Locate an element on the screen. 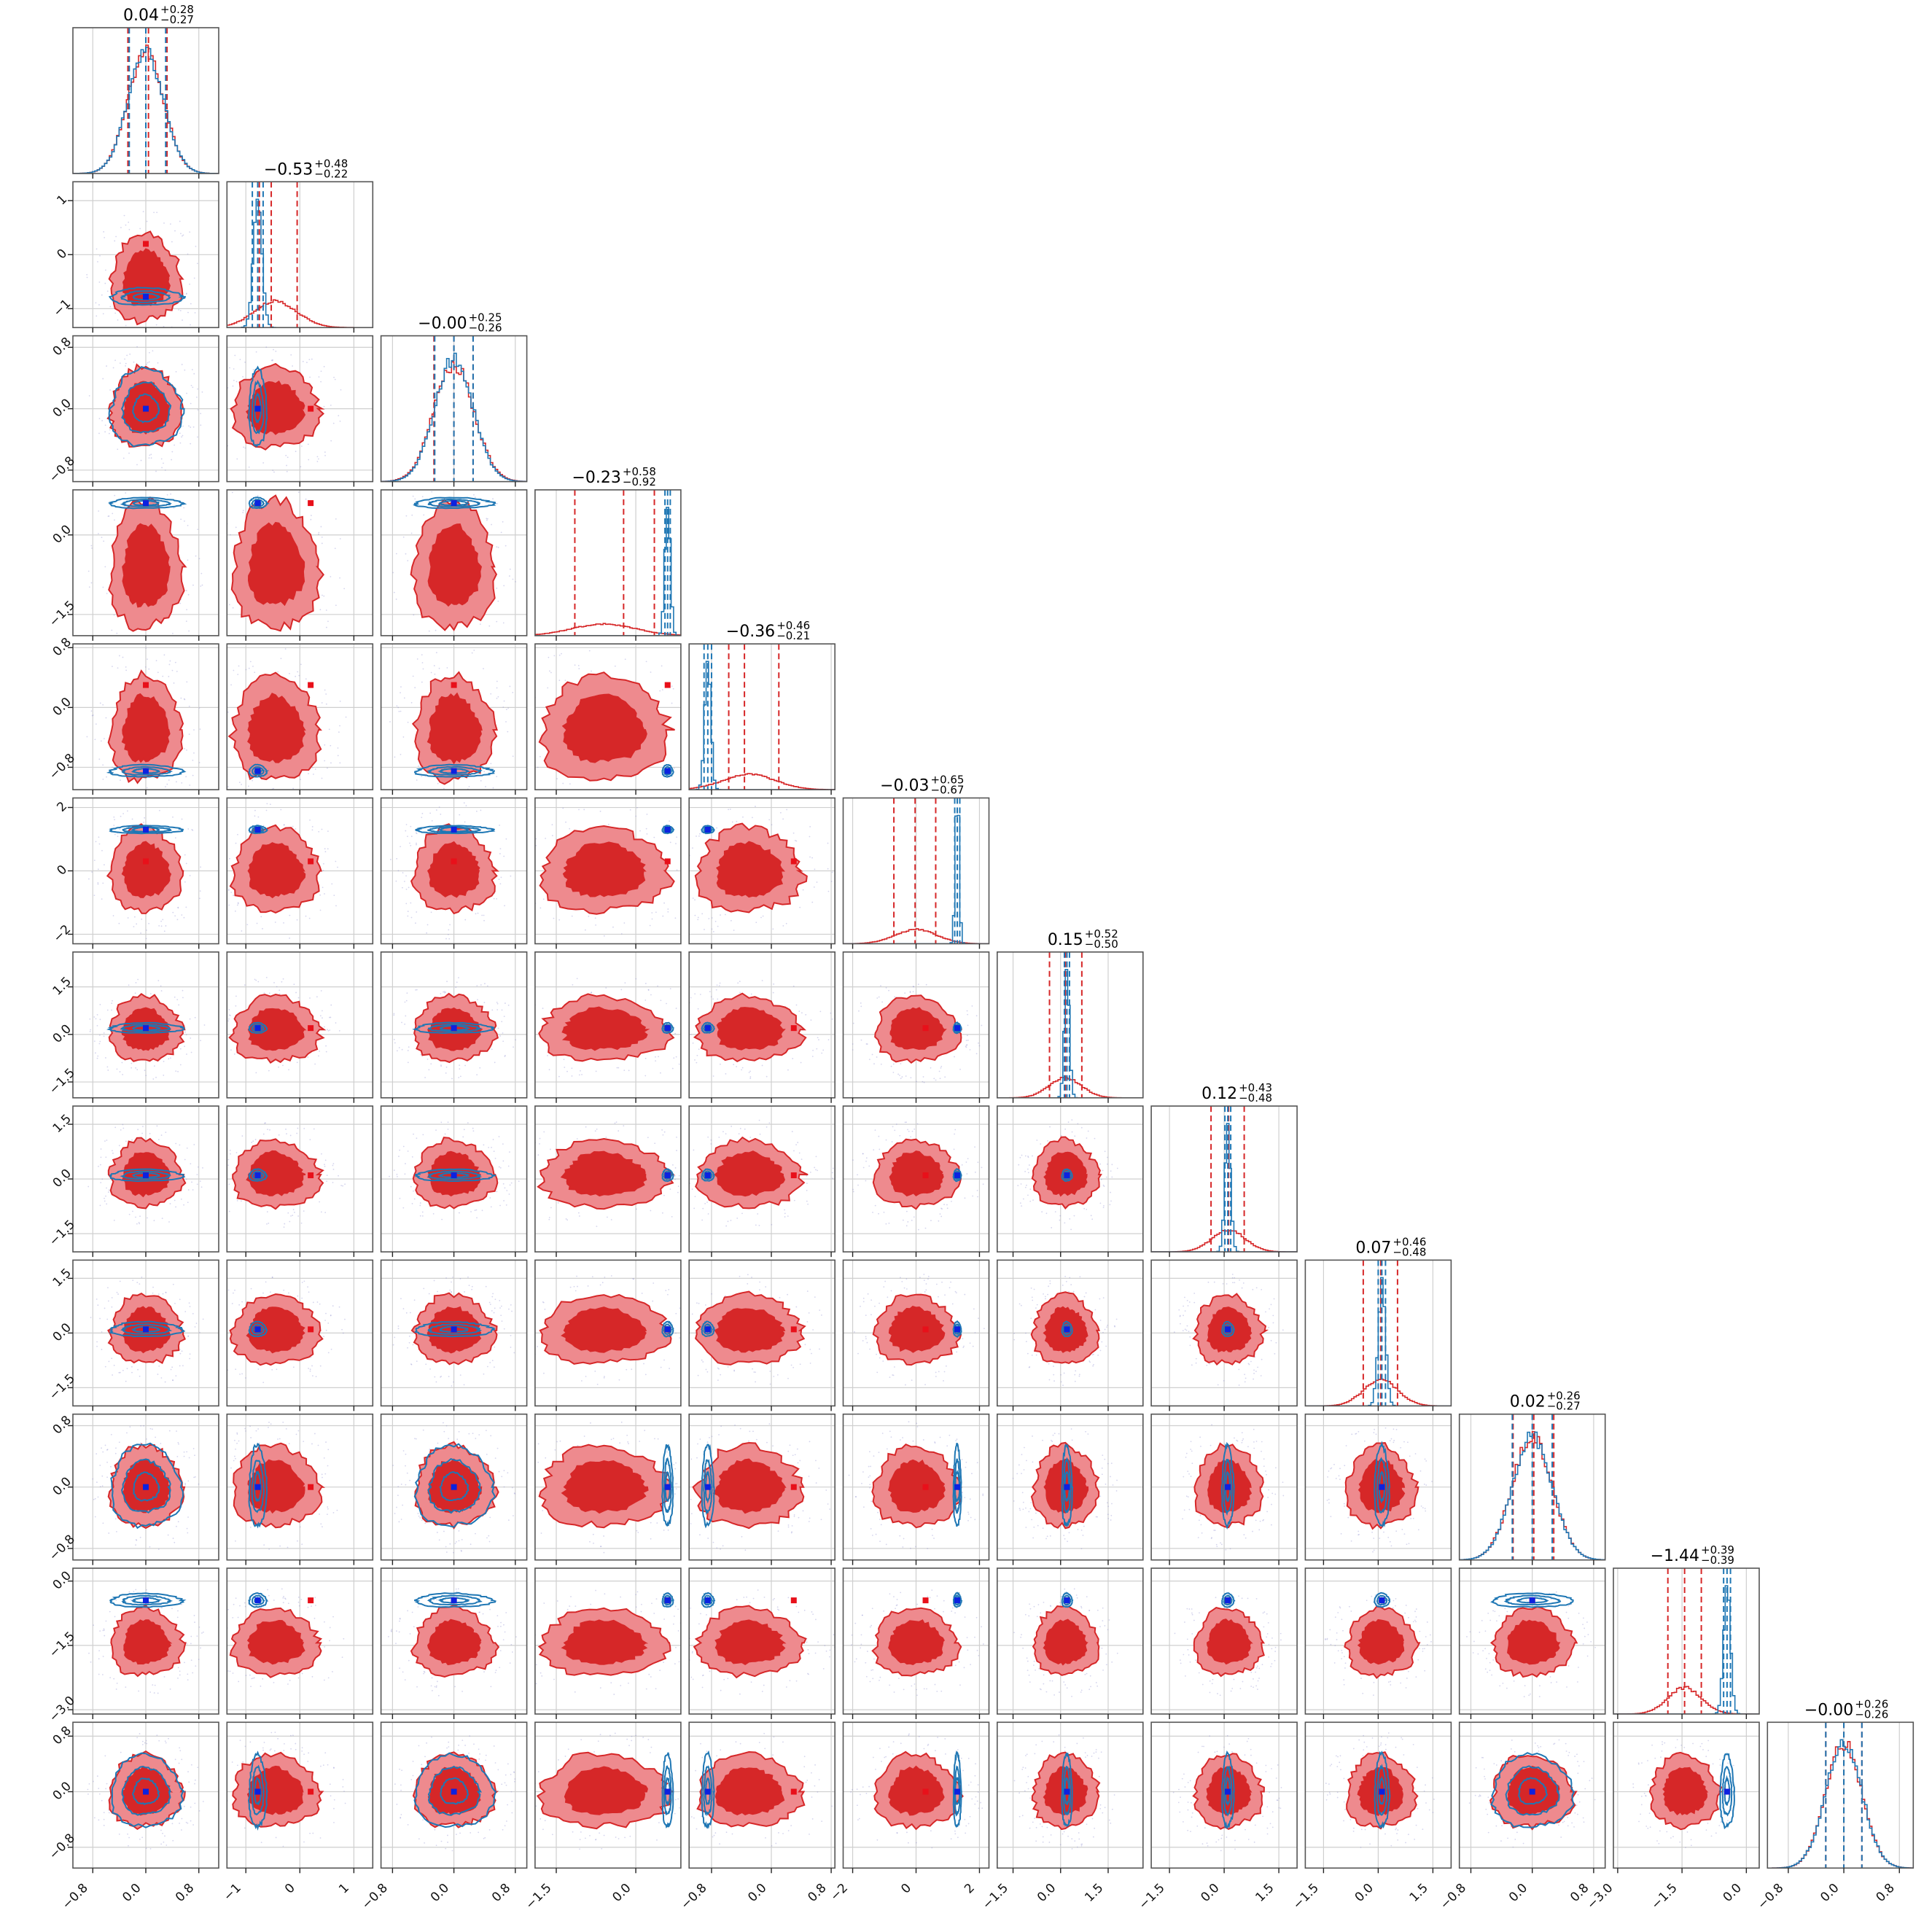 This screenshot has height=1932, width=1932. diag-panel-0: 0.04 +0.28−0.27 is located at coordinates (145, 91).